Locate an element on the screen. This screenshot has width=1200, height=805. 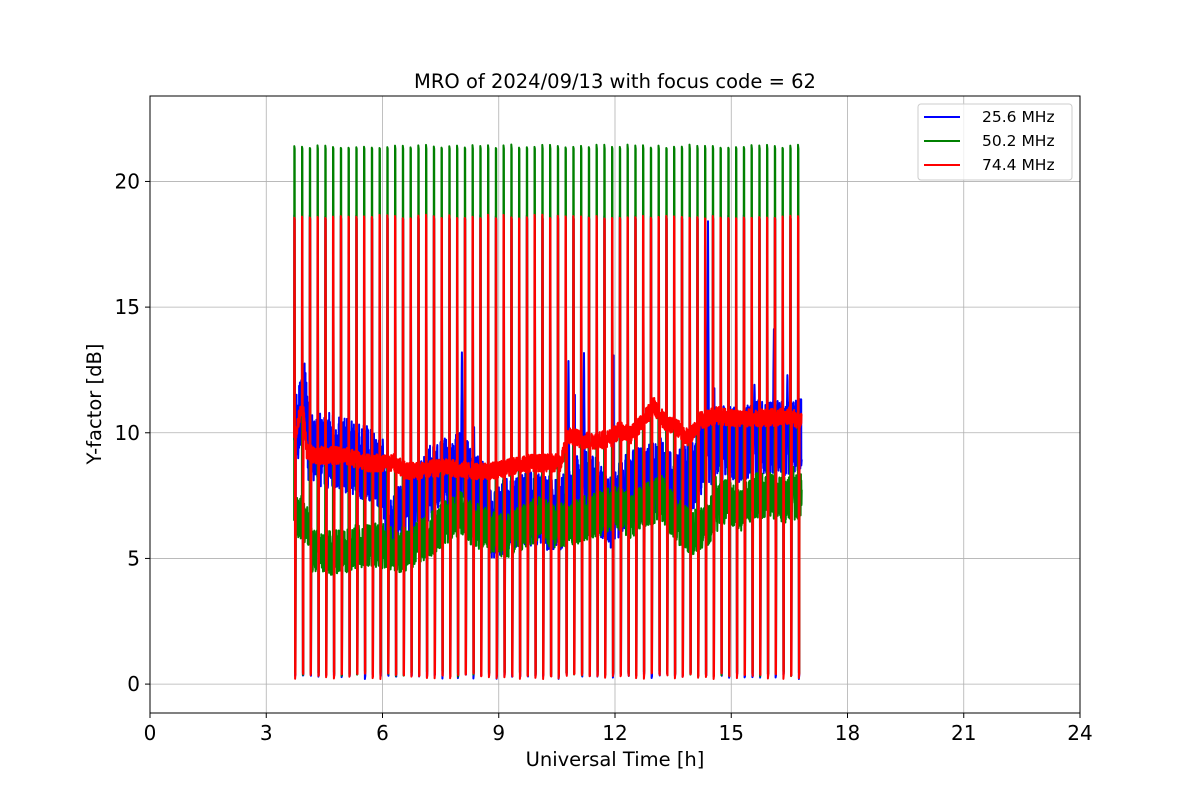
y-tick-label: 15 is located at coordinates (127, 307).